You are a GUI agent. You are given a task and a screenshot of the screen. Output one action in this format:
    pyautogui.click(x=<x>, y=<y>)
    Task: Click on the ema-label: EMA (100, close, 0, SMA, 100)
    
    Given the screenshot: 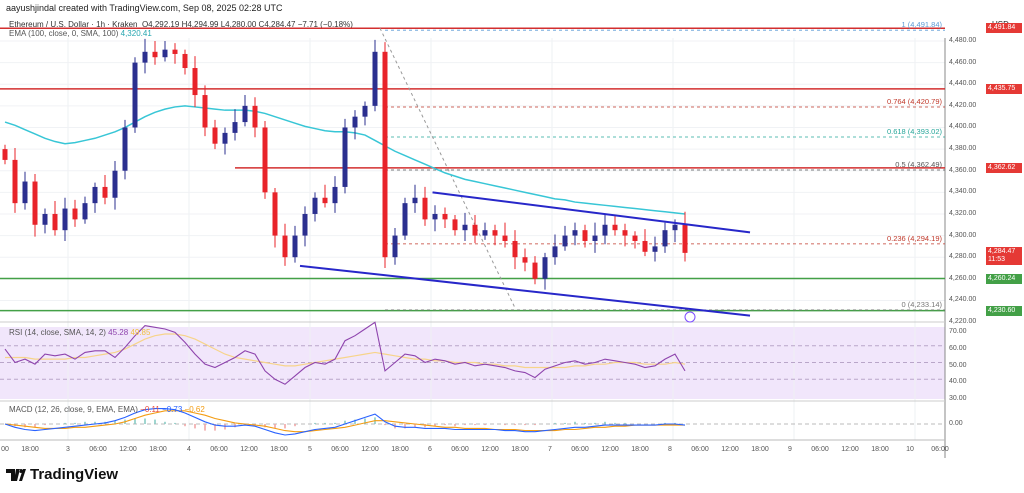 What is the action you would take?
    pyautogui.click(x=64, y=33)
    